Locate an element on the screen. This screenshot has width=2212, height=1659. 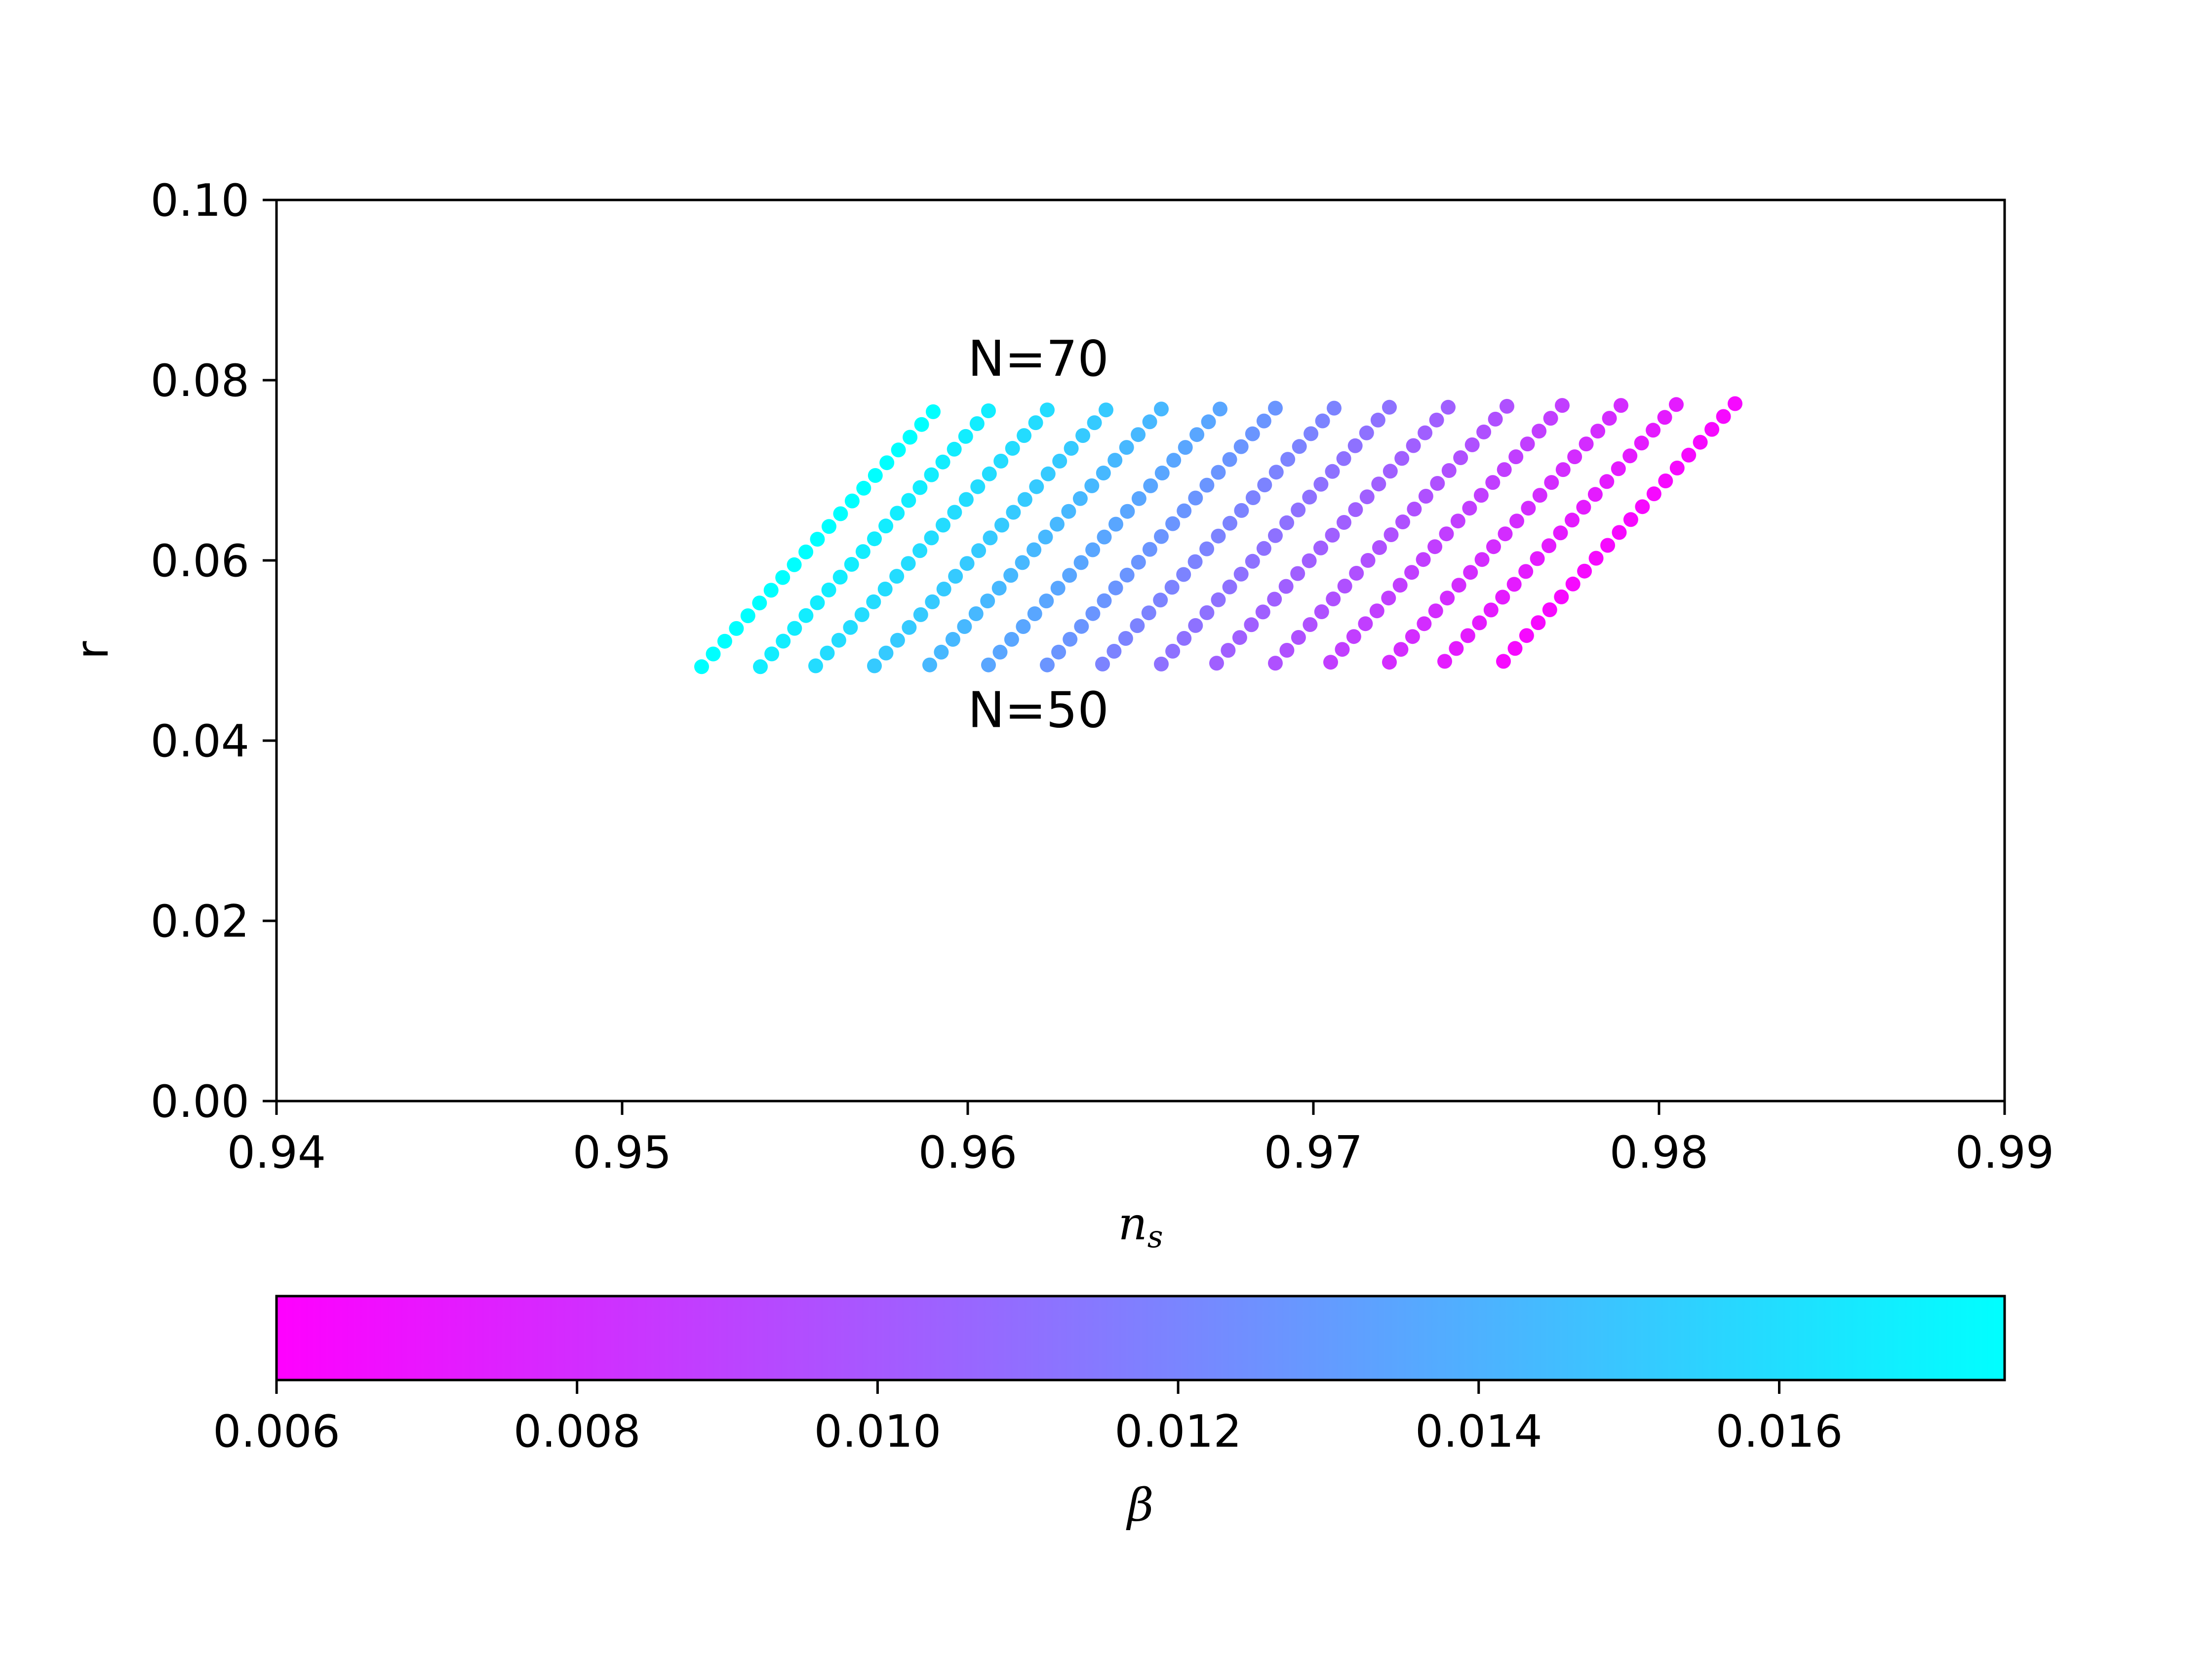
y-axis-label: r is located at coordinates (92, 650).